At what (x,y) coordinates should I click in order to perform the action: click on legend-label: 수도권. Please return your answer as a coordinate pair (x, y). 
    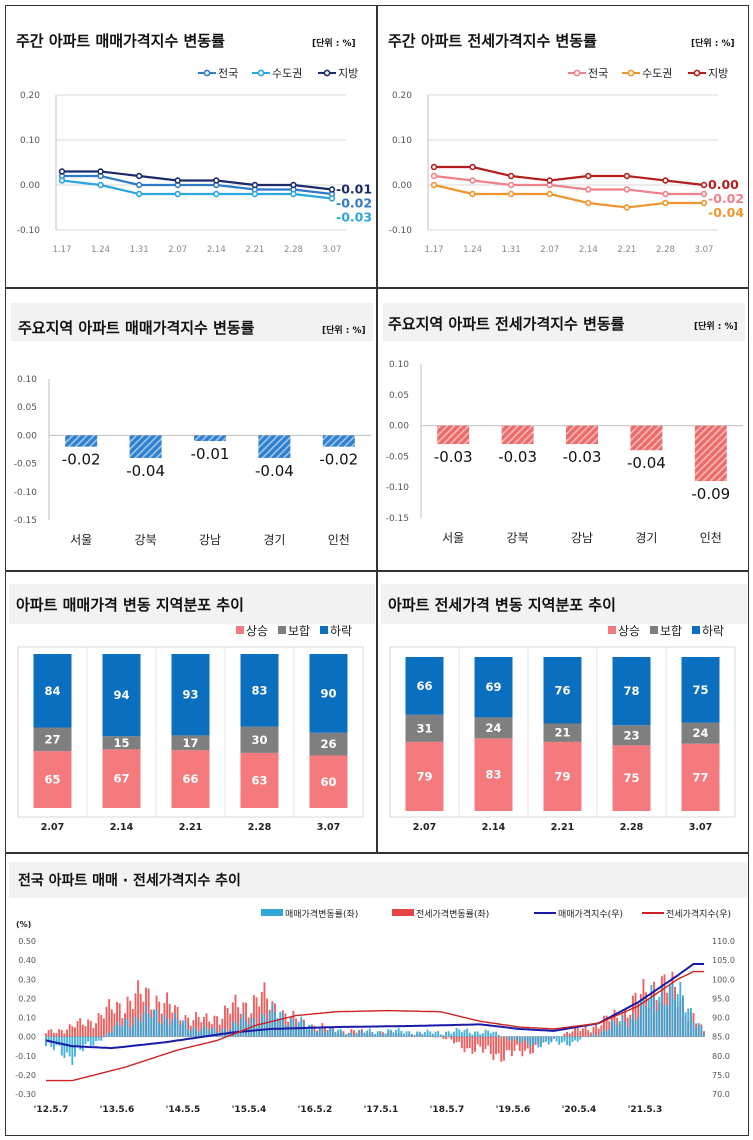
    Looking at the image, I should click on (657, 73).